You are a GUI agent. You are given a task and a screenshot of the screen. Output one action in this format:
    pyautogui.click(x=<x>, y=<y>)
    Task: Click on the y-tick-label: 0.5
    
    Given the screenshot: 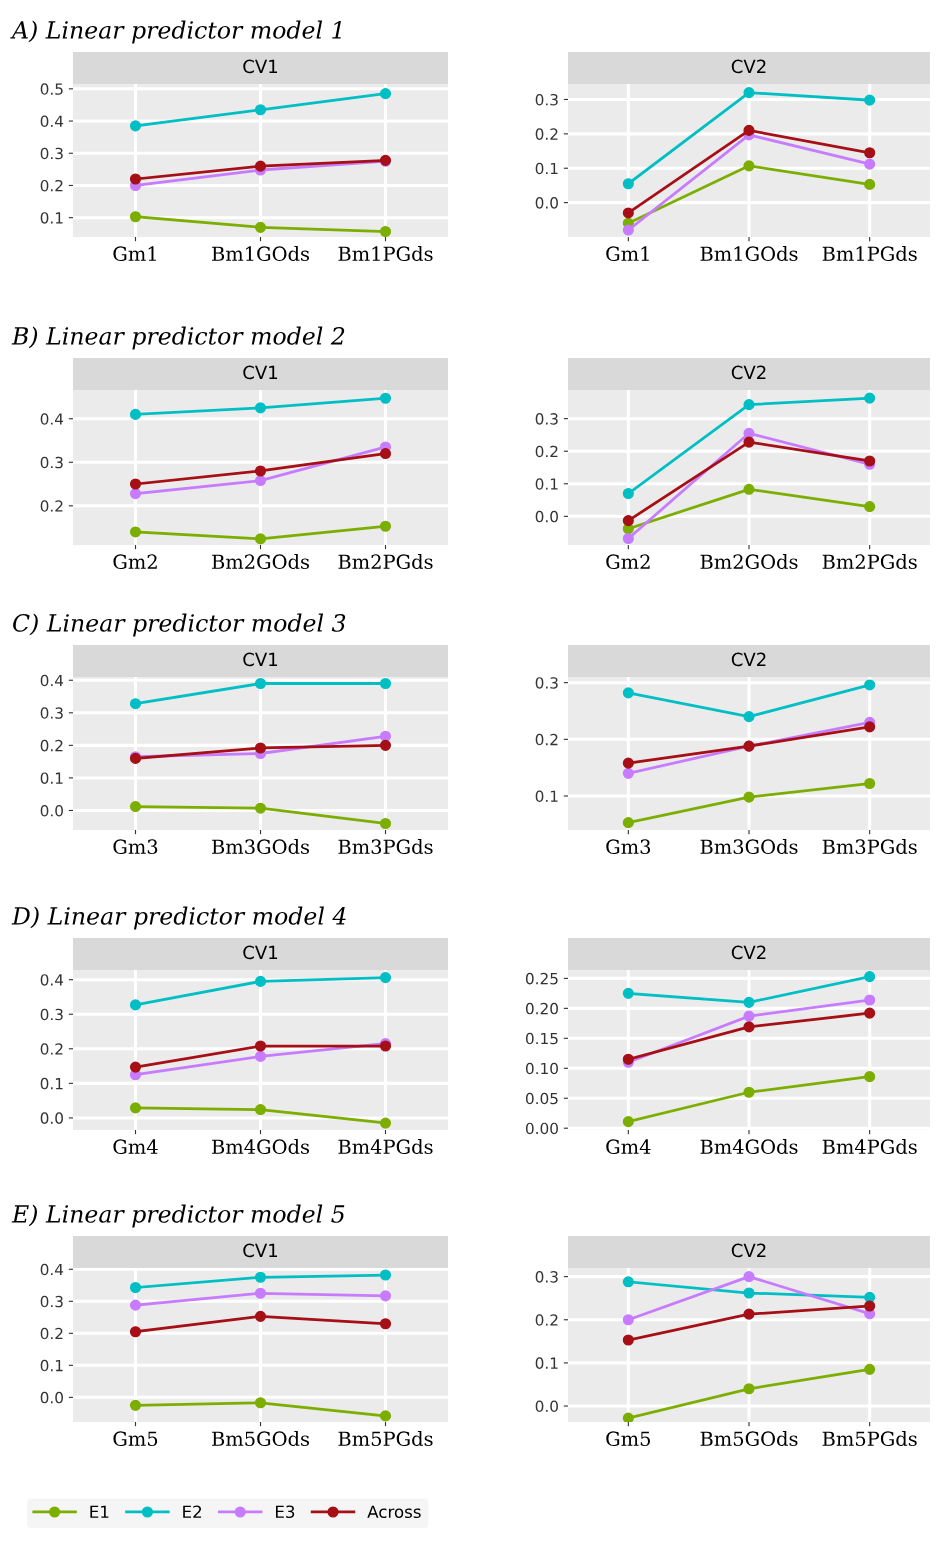 What is the action you would take?
    pyautogui.click(x=51, y=89)
    